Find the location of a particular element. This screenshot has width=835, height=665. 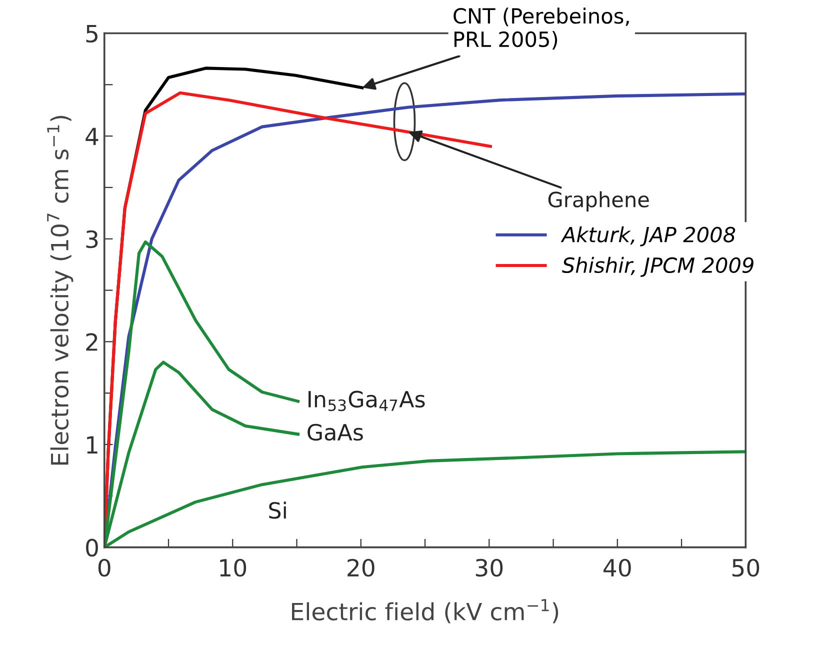

x-tick-label: 40 is located at coordinates (617, 567).